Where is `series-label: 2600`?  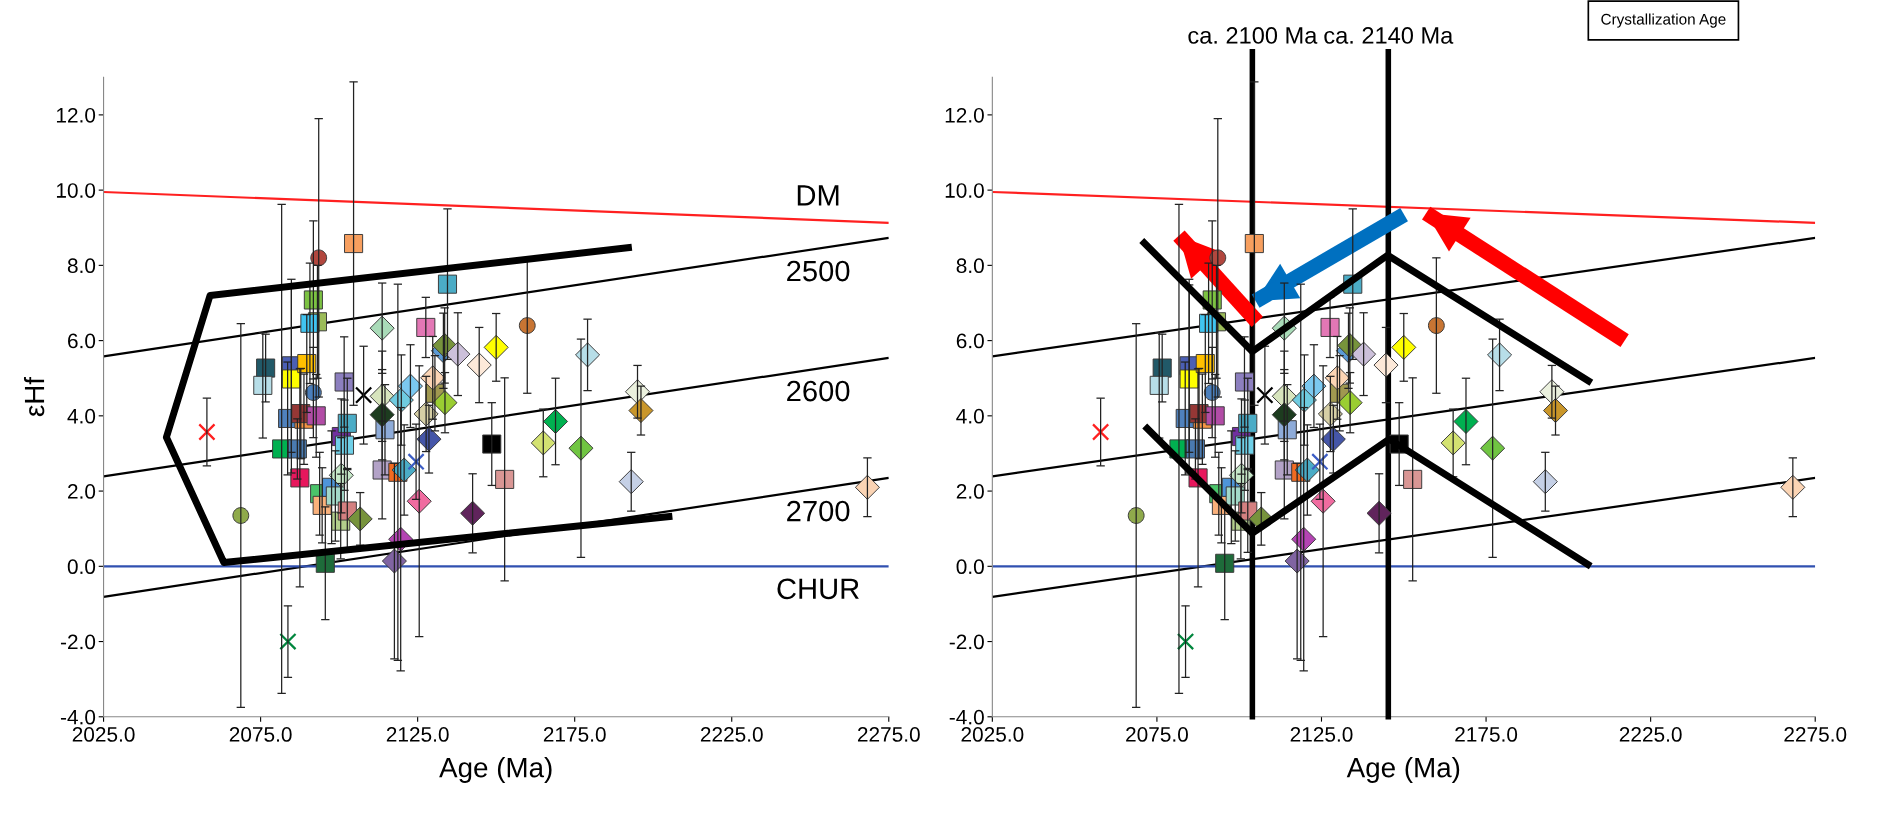 series-label: 2600 is located at coordinates (818, 391).